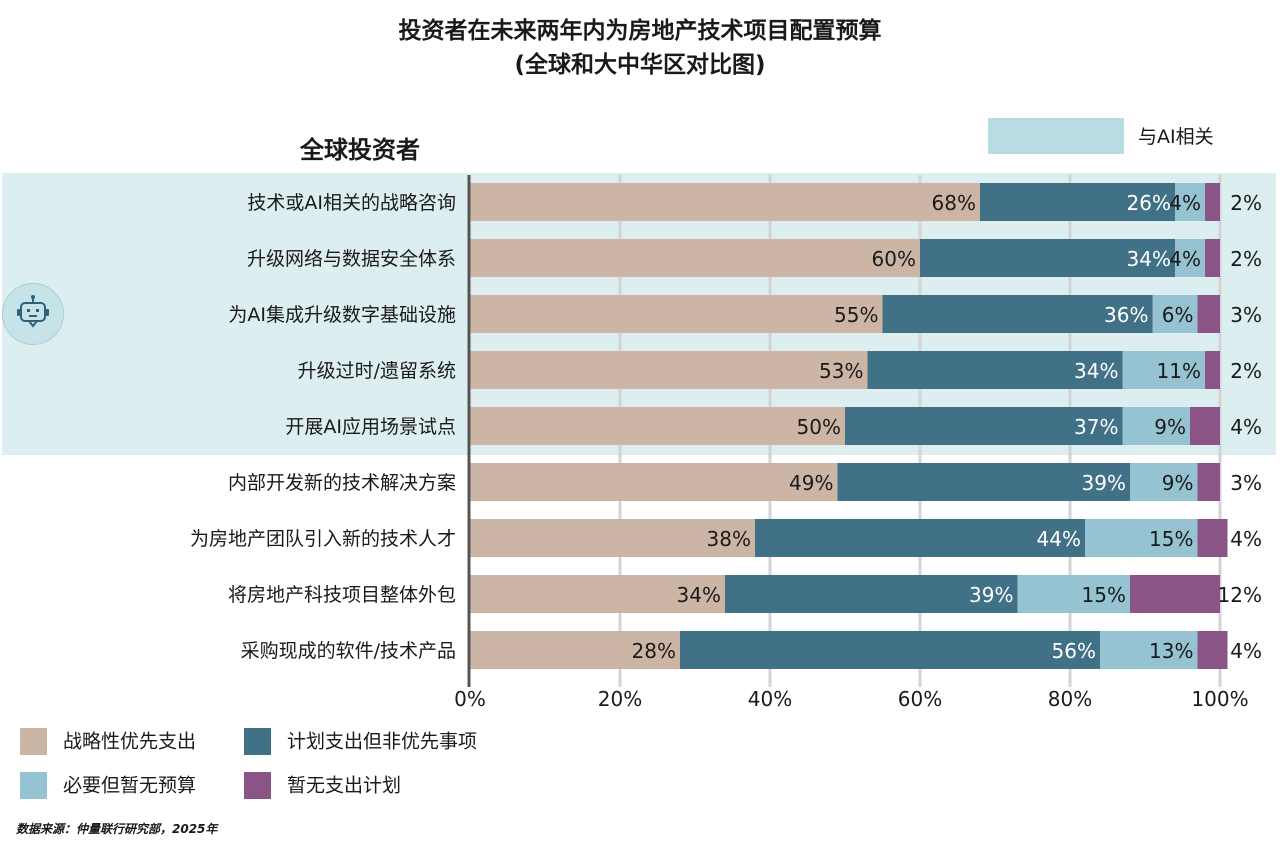 The image size is (1280, 853). What do you see at coordinates (654, 651) in the screenshot?
I see `data-label: 28%` at bounding box center [654, 651].